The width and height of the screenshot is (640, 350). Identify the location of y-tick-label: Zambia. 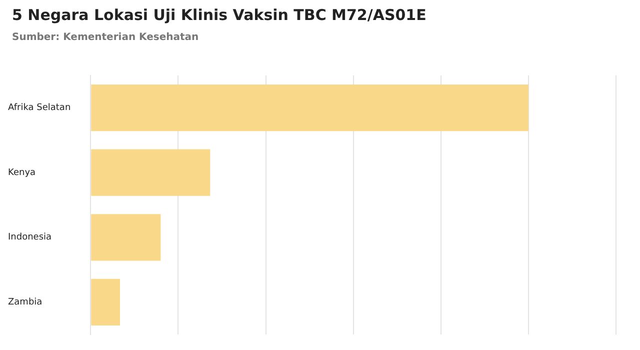
(25, 303).